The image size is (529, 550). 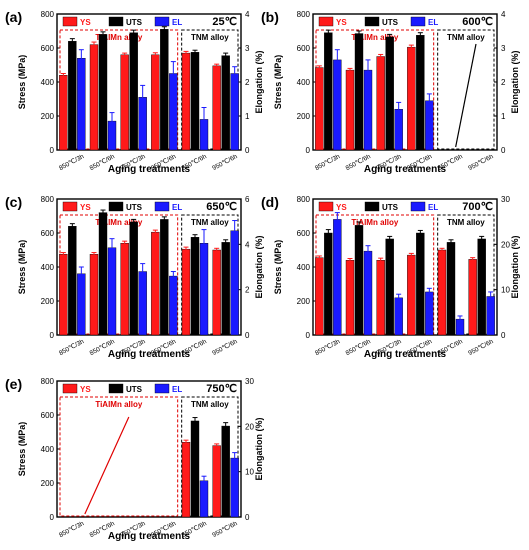 What do you see at coordinates (13, 202) in the screenshot?
I see `panel-label: (c)` at bounding box center [13, 202].